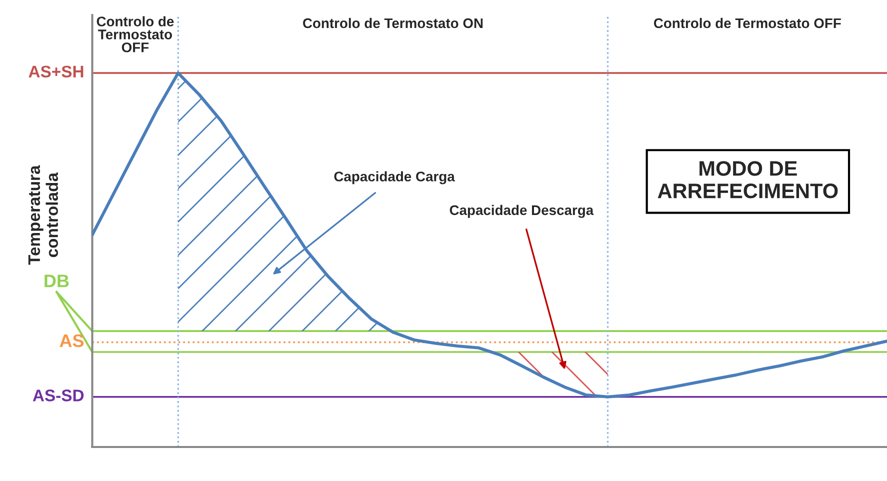 Image resolution: width=887 pixels, height=481 pixels. Describe the element at coordinates (58, 396) in the screenshot. I see `ref-line-label: AS-SD` at that location.